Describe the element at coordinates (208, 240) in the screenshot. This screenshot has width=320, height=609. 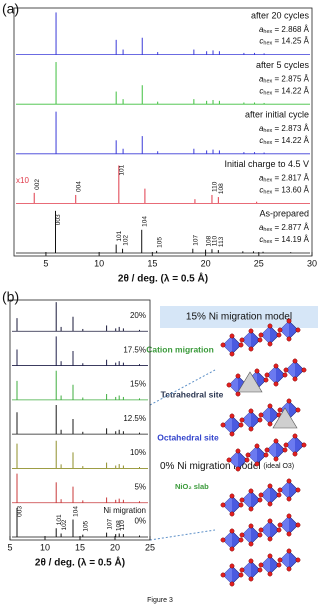
I see `peak-label: 108` at that location.